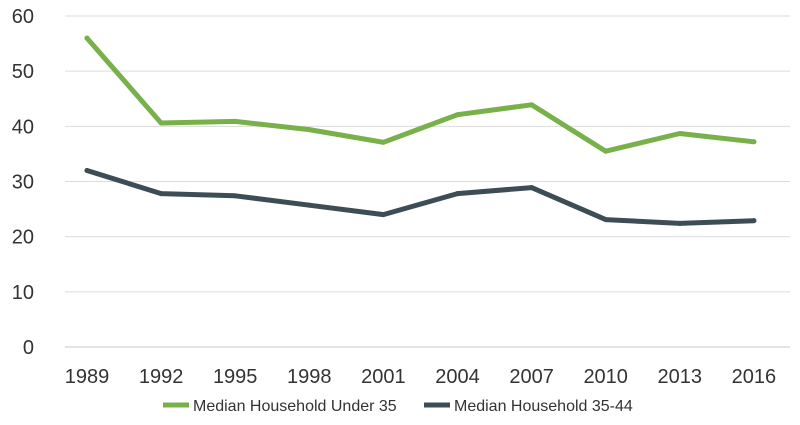 This screenshot has width=800, height=425. Describe the element at coordinates (754, 377) in the screenshot. I see `x-tick-label: 2016` at that location.